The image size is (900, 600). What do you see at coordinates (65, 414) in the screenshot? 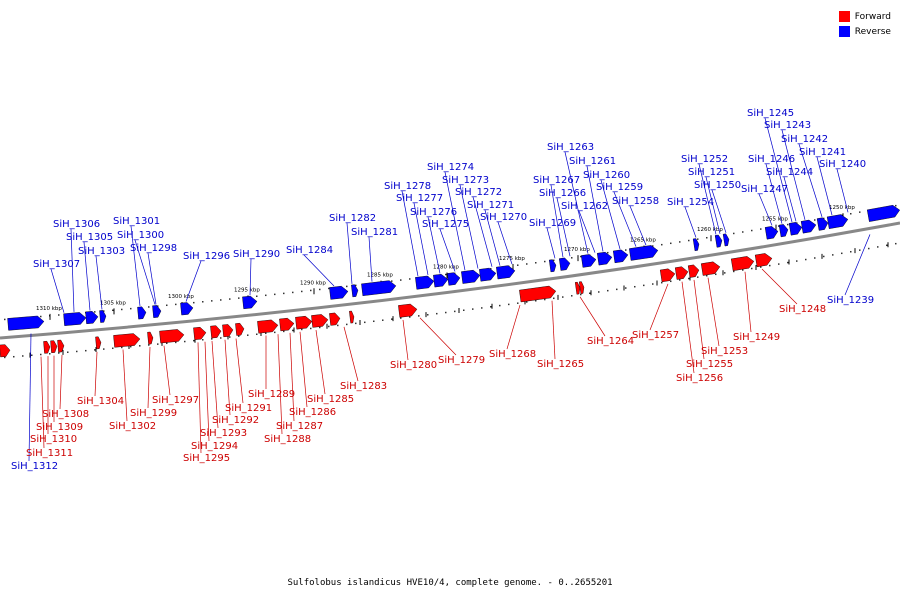
I see `gene-label: SiH_1308` at bounding box center [65, 414].